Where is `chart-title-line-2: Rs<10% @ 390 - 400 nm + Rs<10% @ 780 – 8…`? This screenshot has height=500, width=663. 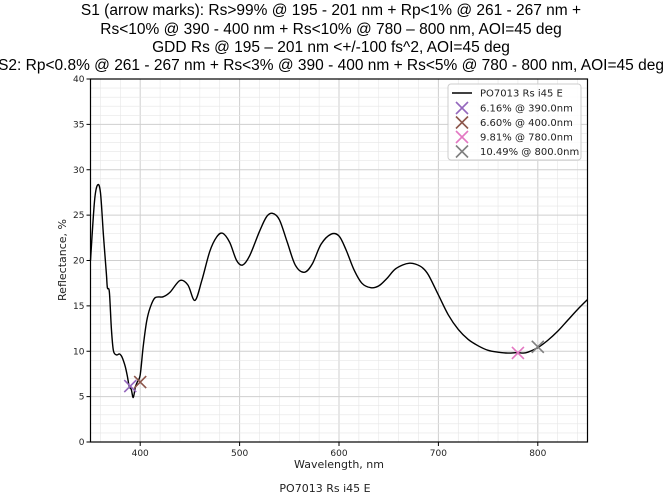
chart-title-line-2: Rs<10% @ 390 - 400 nm + Rs<10% @ 780 – 8… is located at coordinates (330, 29).